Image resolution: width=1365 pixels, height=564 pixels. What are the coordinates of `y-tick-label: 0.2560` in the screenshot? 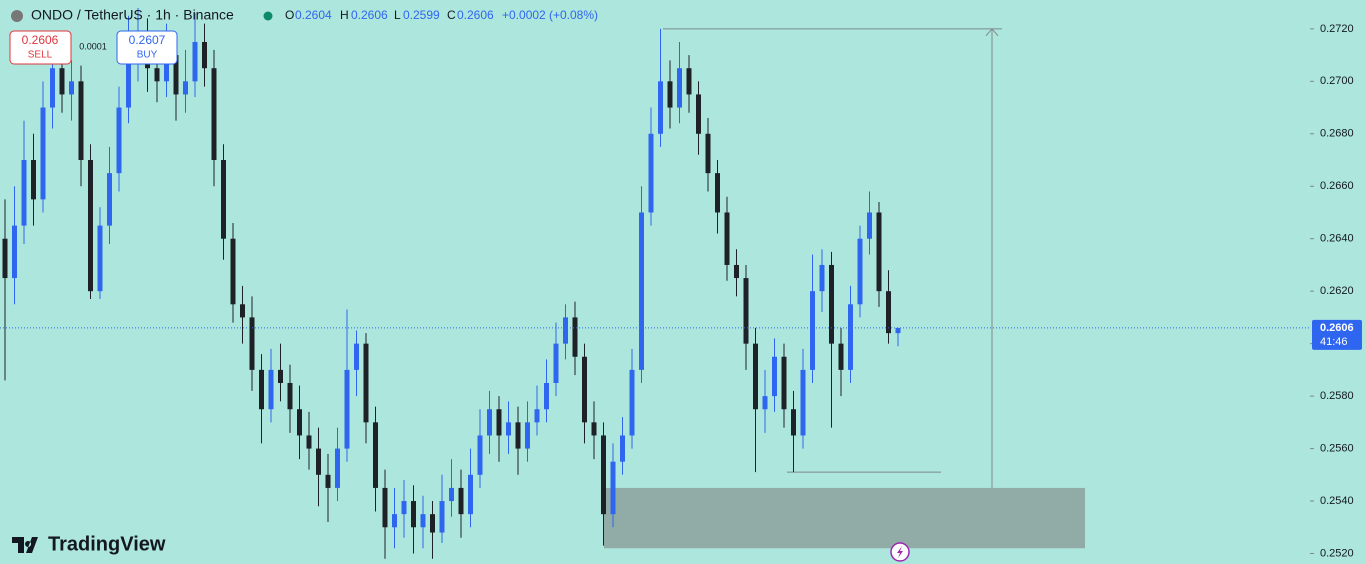 It's located at (1337, 448).